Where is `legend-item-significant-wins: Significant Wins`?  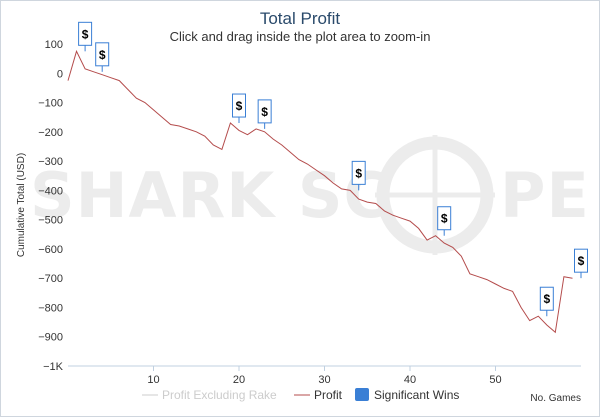
legend-item-significant-wins: Significant Wins is located at coordinates (407, 395).